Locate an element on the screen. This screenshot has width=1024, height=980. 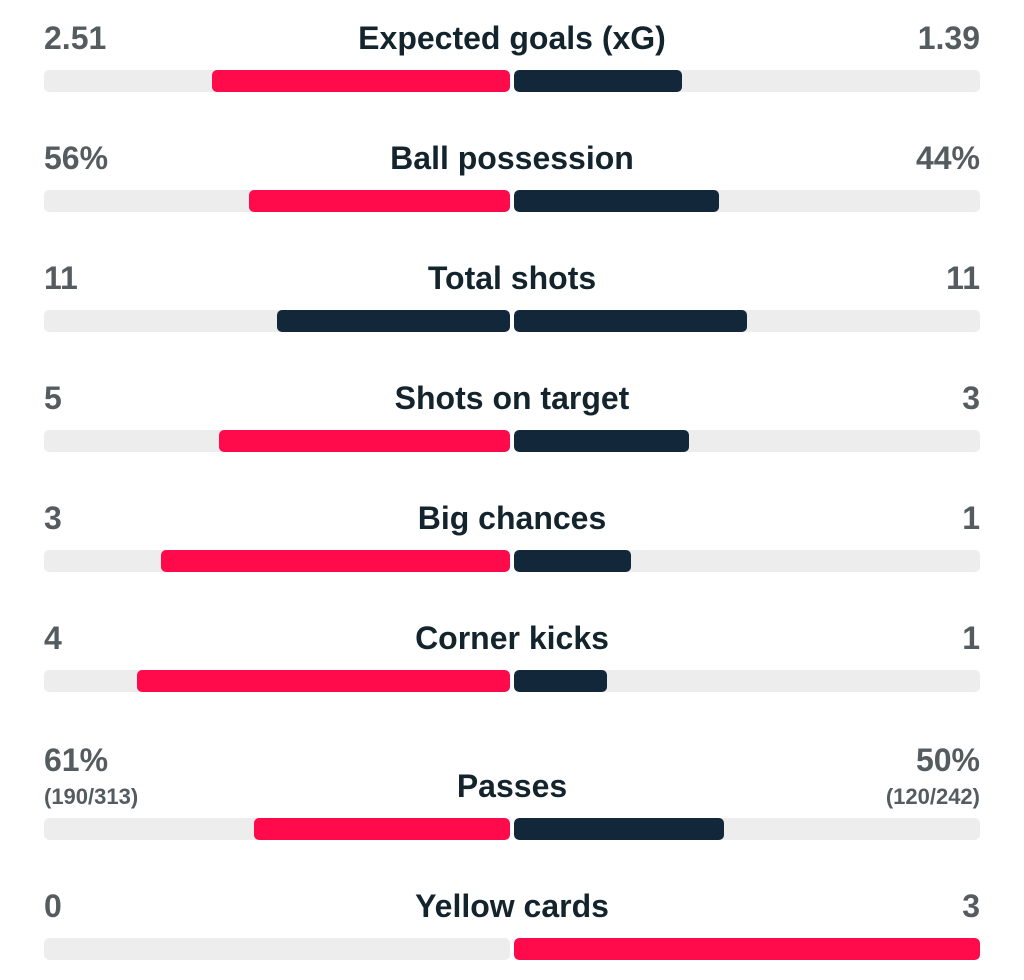
stat-row-corner-kicks: 4 Corner kicks 1 is located at coordinates (512, 650).